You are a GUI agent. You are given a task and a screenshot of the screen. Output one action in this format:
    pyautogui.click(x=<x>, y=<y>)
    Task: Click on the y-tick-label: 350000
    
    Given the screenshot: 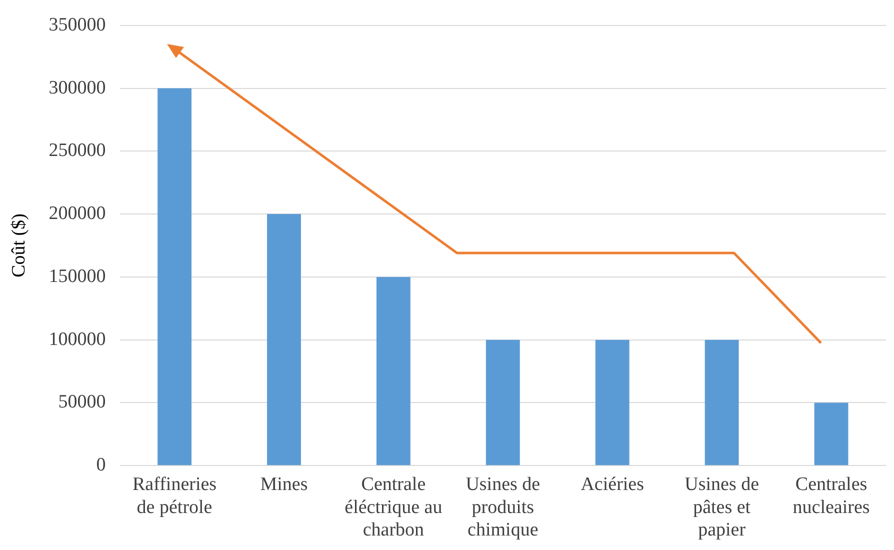 What is the action you would take?
    pyautogui.click(x=77, y=25)
    